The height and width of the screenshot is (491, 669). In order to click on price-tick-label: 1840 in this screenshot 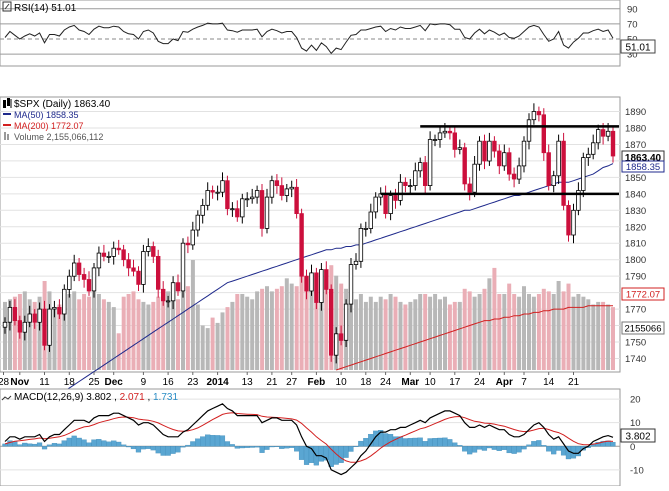, I will do `click(635, 194)`.